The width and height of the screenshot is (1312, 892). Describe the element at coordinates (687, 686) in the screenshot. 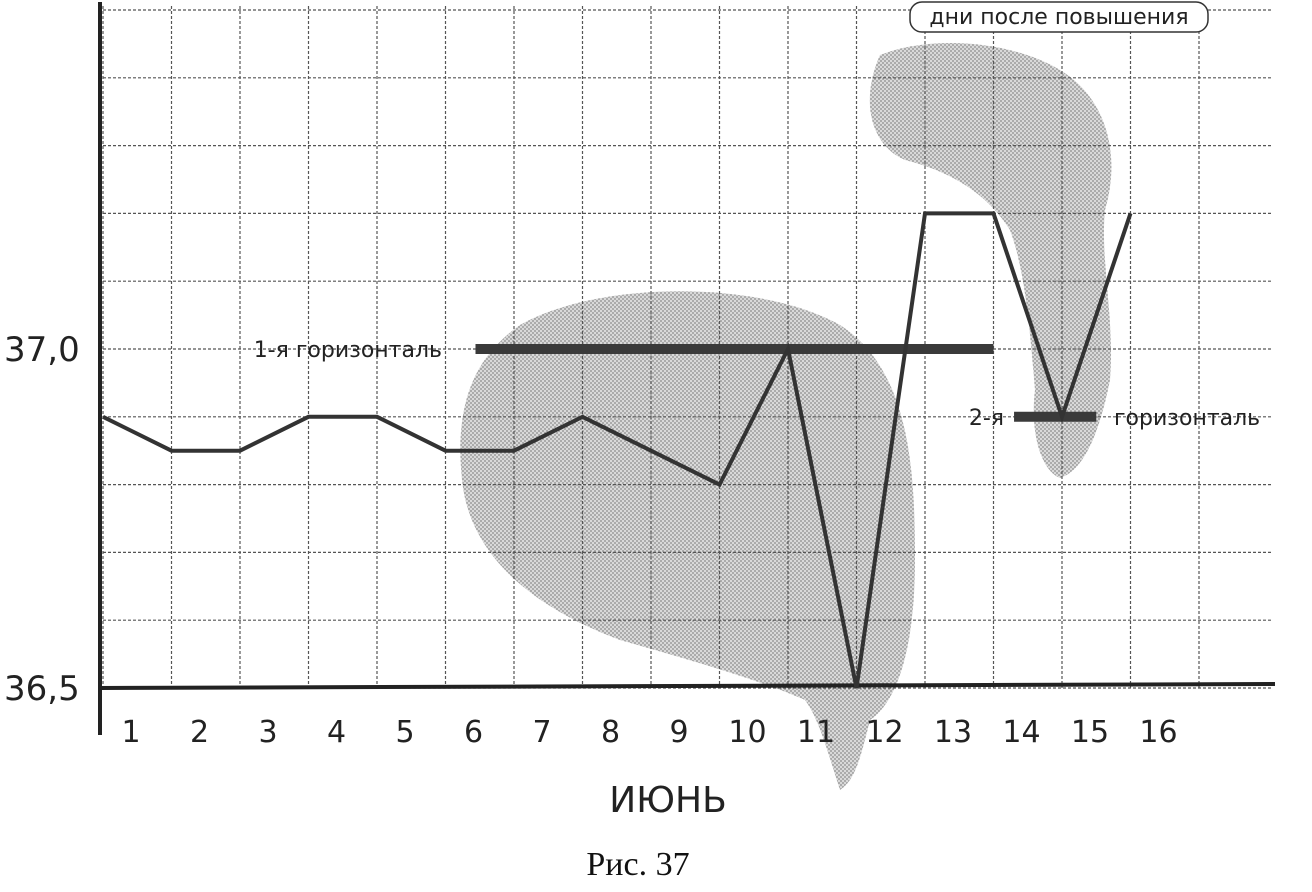

I see `x-axis-line` at that location.